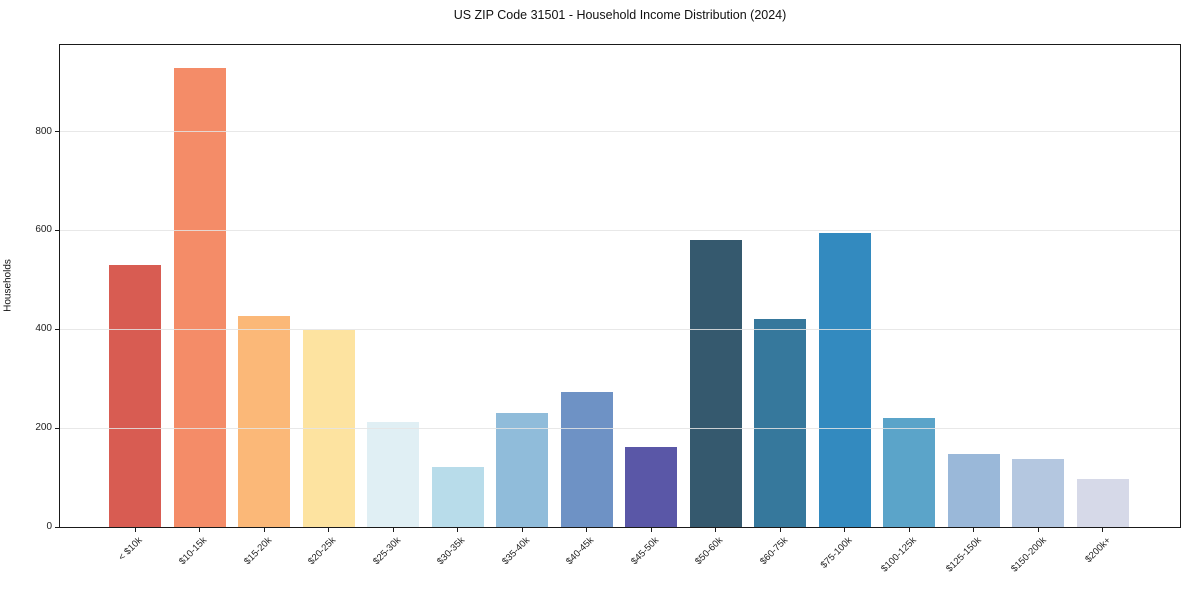 Image resolution: width=1189 pixels, height=590 pixels. I want to click on y-tick-label-800: 800, so click(43, 131).